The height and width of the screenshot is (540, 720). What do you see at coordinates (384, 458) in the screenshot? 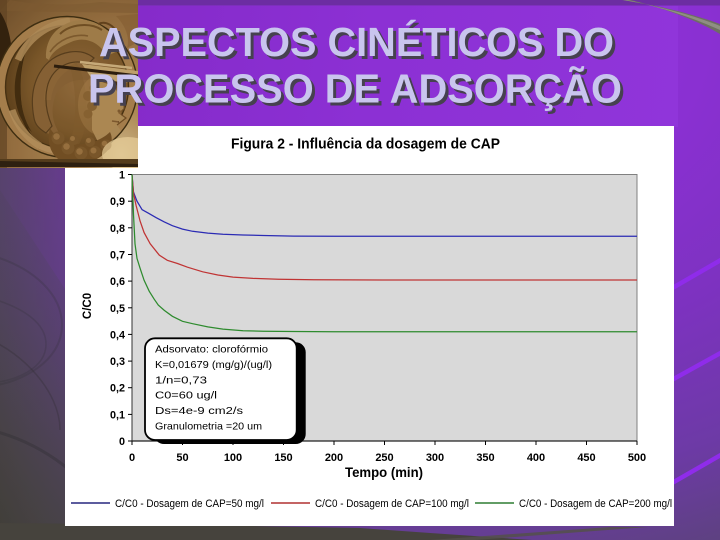
I see `svg-text: 250` at bounding box center [384, 458].